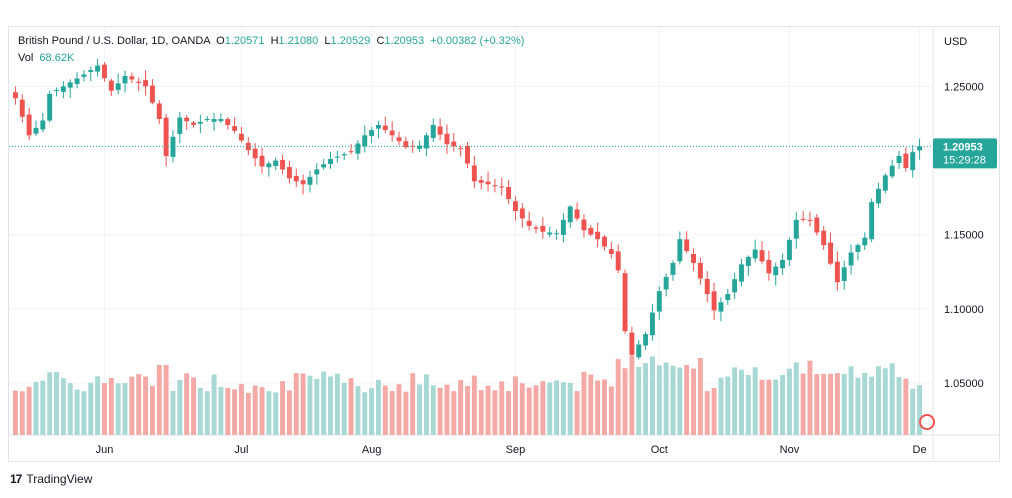 Image resolution: width=1012 pixels, height=498 pixels. Describe the element at coordinates (51, 479) in the screenshot. I see `footer-branding: 17 TradingView` at that location.